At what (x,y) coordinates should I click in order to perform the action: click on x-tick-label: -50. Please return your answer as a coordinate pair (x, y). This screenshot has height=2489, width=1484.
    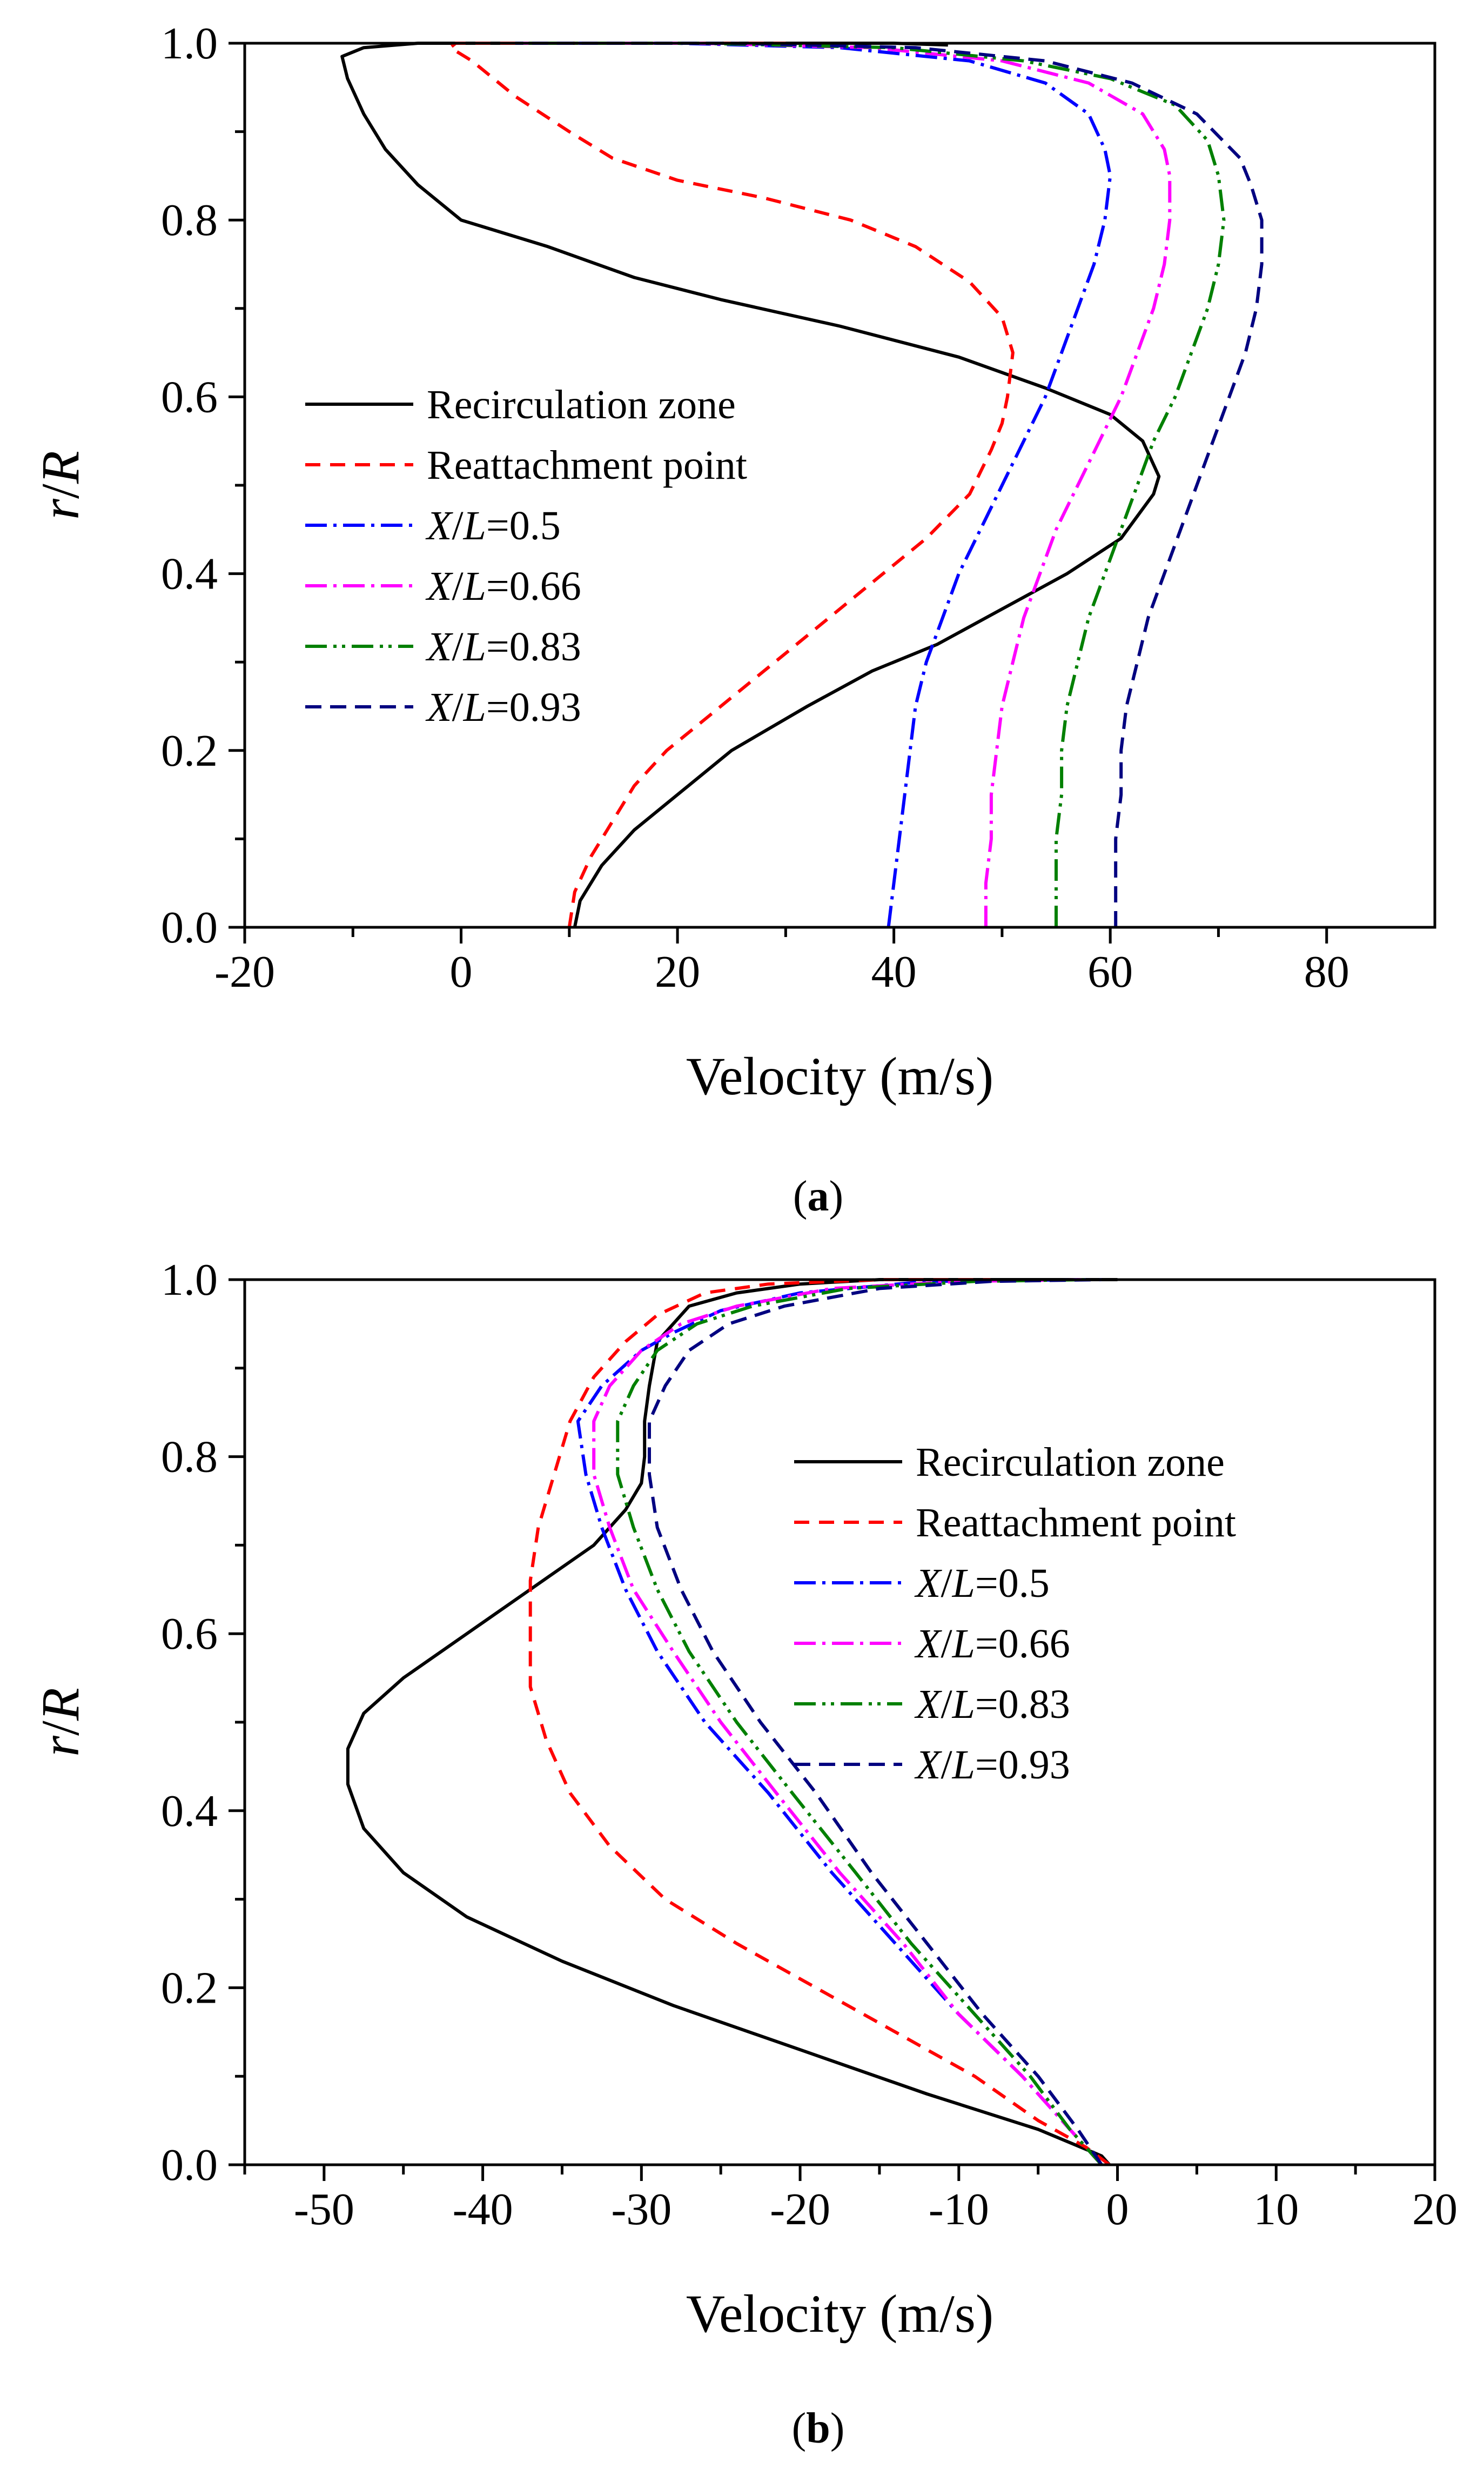
    Looking at the image, I should click on (324, 2209).